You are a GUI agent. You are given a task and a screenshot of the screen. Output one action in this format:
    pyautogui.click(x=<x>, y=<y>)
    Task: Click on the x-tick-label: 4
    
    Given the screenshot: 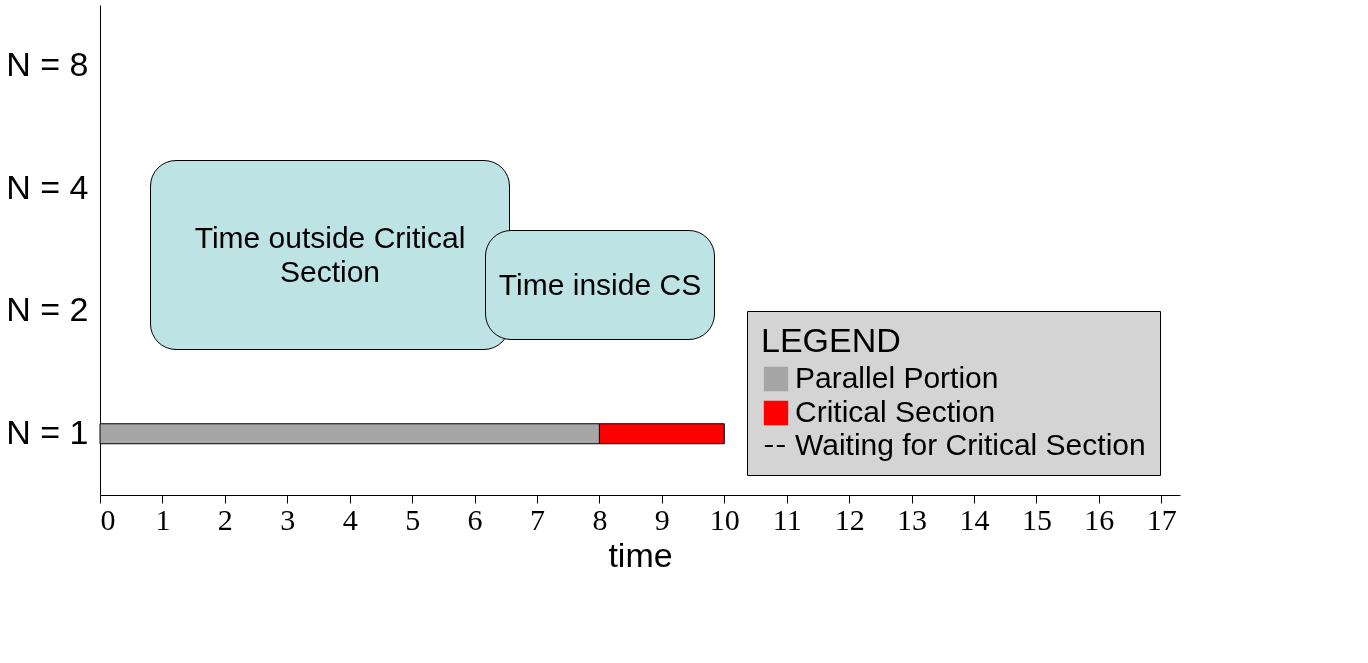 What is the action you would take?
    pyautogui.click(x=350, y=519)
    